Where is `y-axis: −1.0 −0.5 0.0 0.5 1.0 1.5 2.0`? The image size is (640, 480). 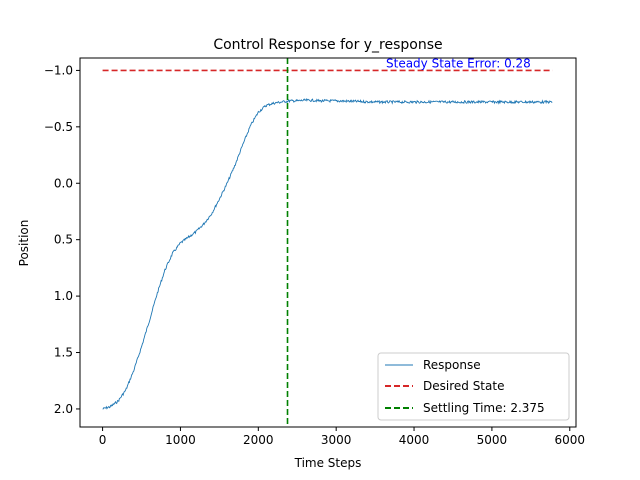
y-axis: −1.0 −0.5 0.0 0.5 1.0 1.5 2.0 is located at coordinates (62, 239).